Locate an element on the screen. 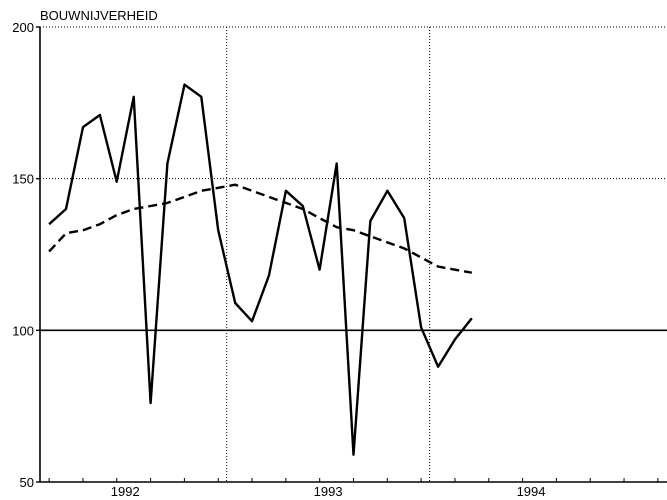  chart-title: BOUWNIJVERHEID is located at coordinates (99, 15).